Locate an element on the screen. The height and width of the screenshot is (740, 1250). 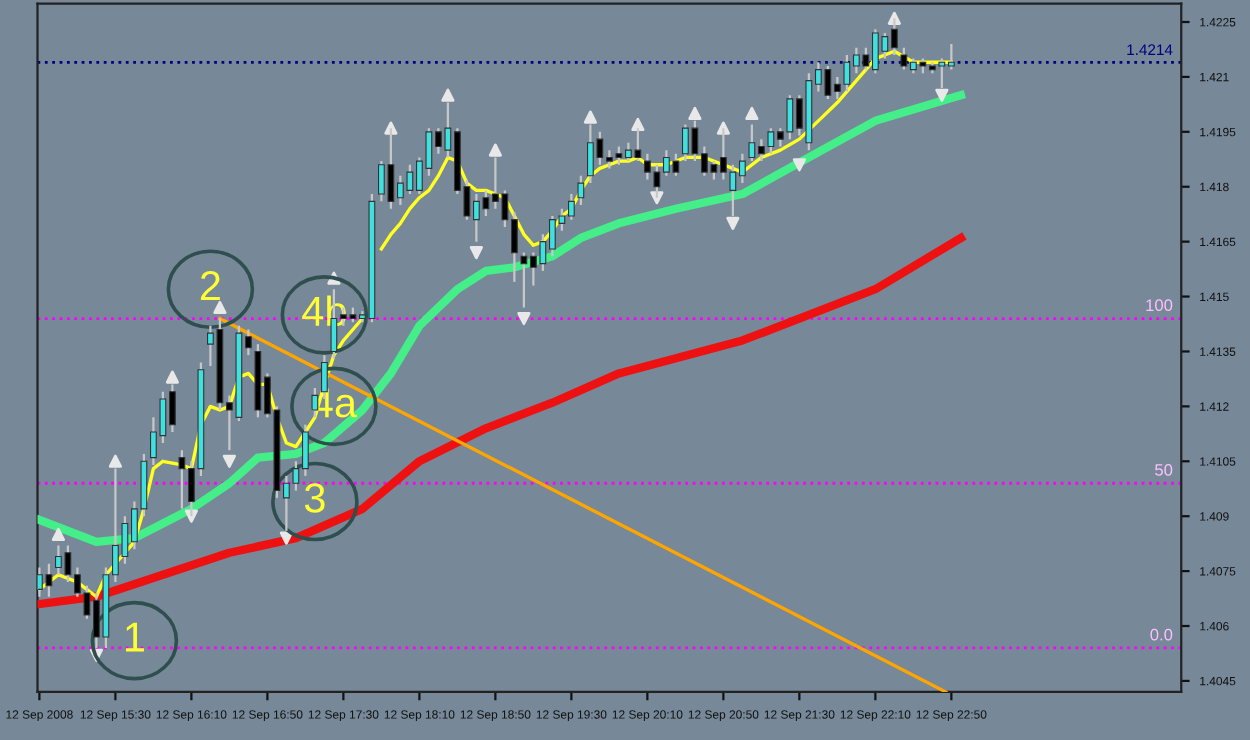
annotation: 0.0 is located at coordinates (1161, 634).